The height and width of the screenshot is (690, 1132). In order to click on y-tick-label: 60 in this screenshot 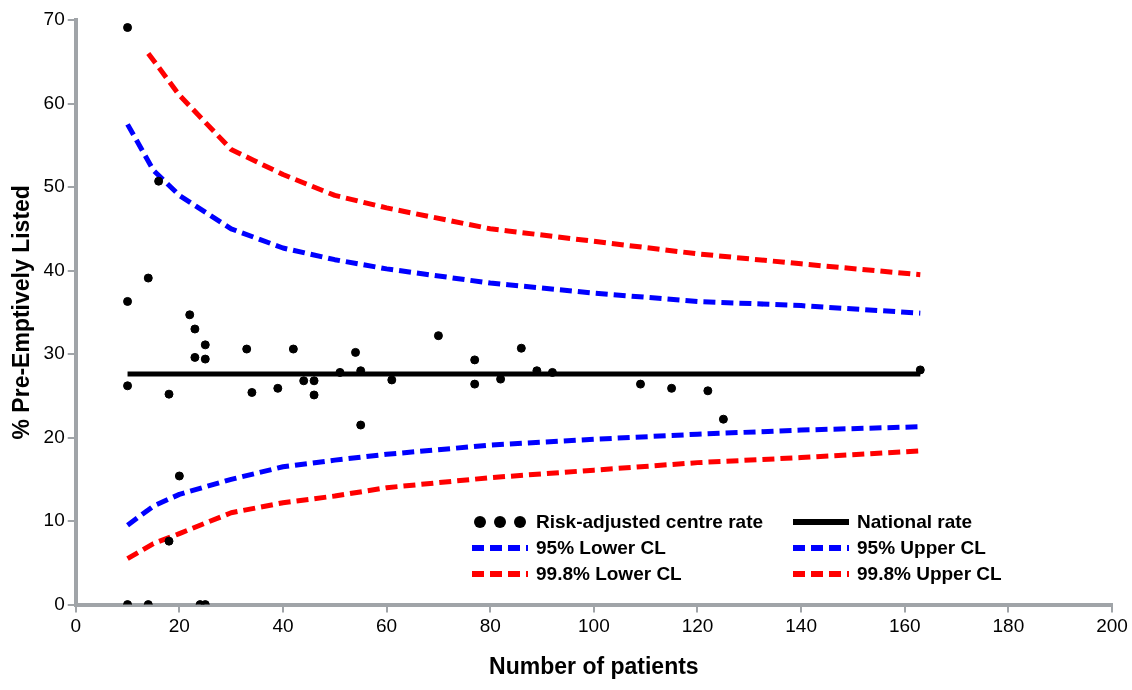, I will do `click(54, 102)`.